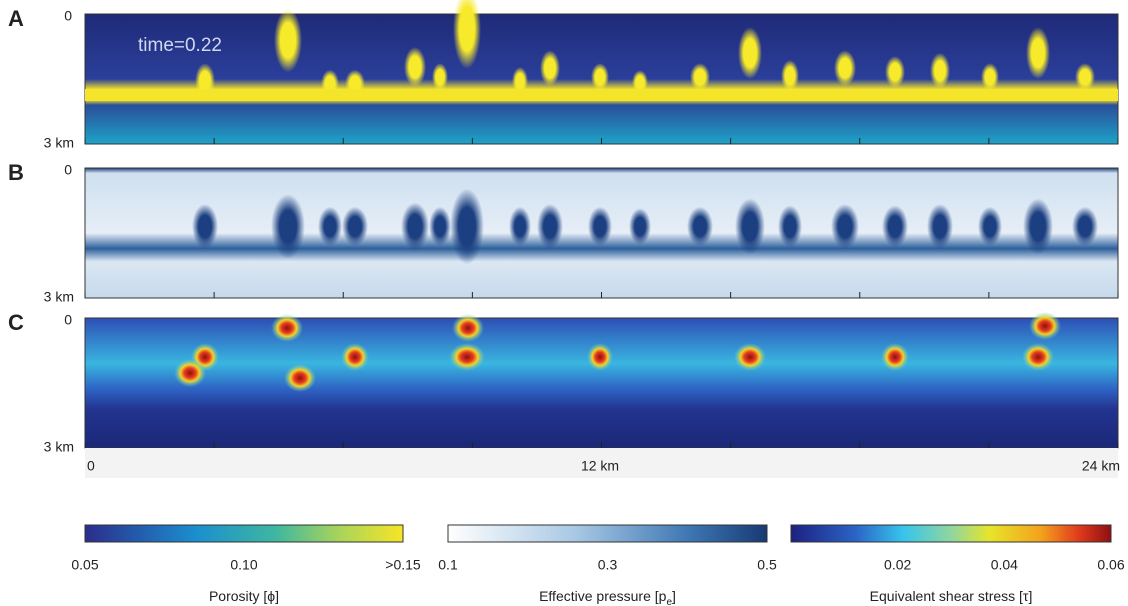  I want to click on colorbar-tick-label: 0.05, so click(84, 565).